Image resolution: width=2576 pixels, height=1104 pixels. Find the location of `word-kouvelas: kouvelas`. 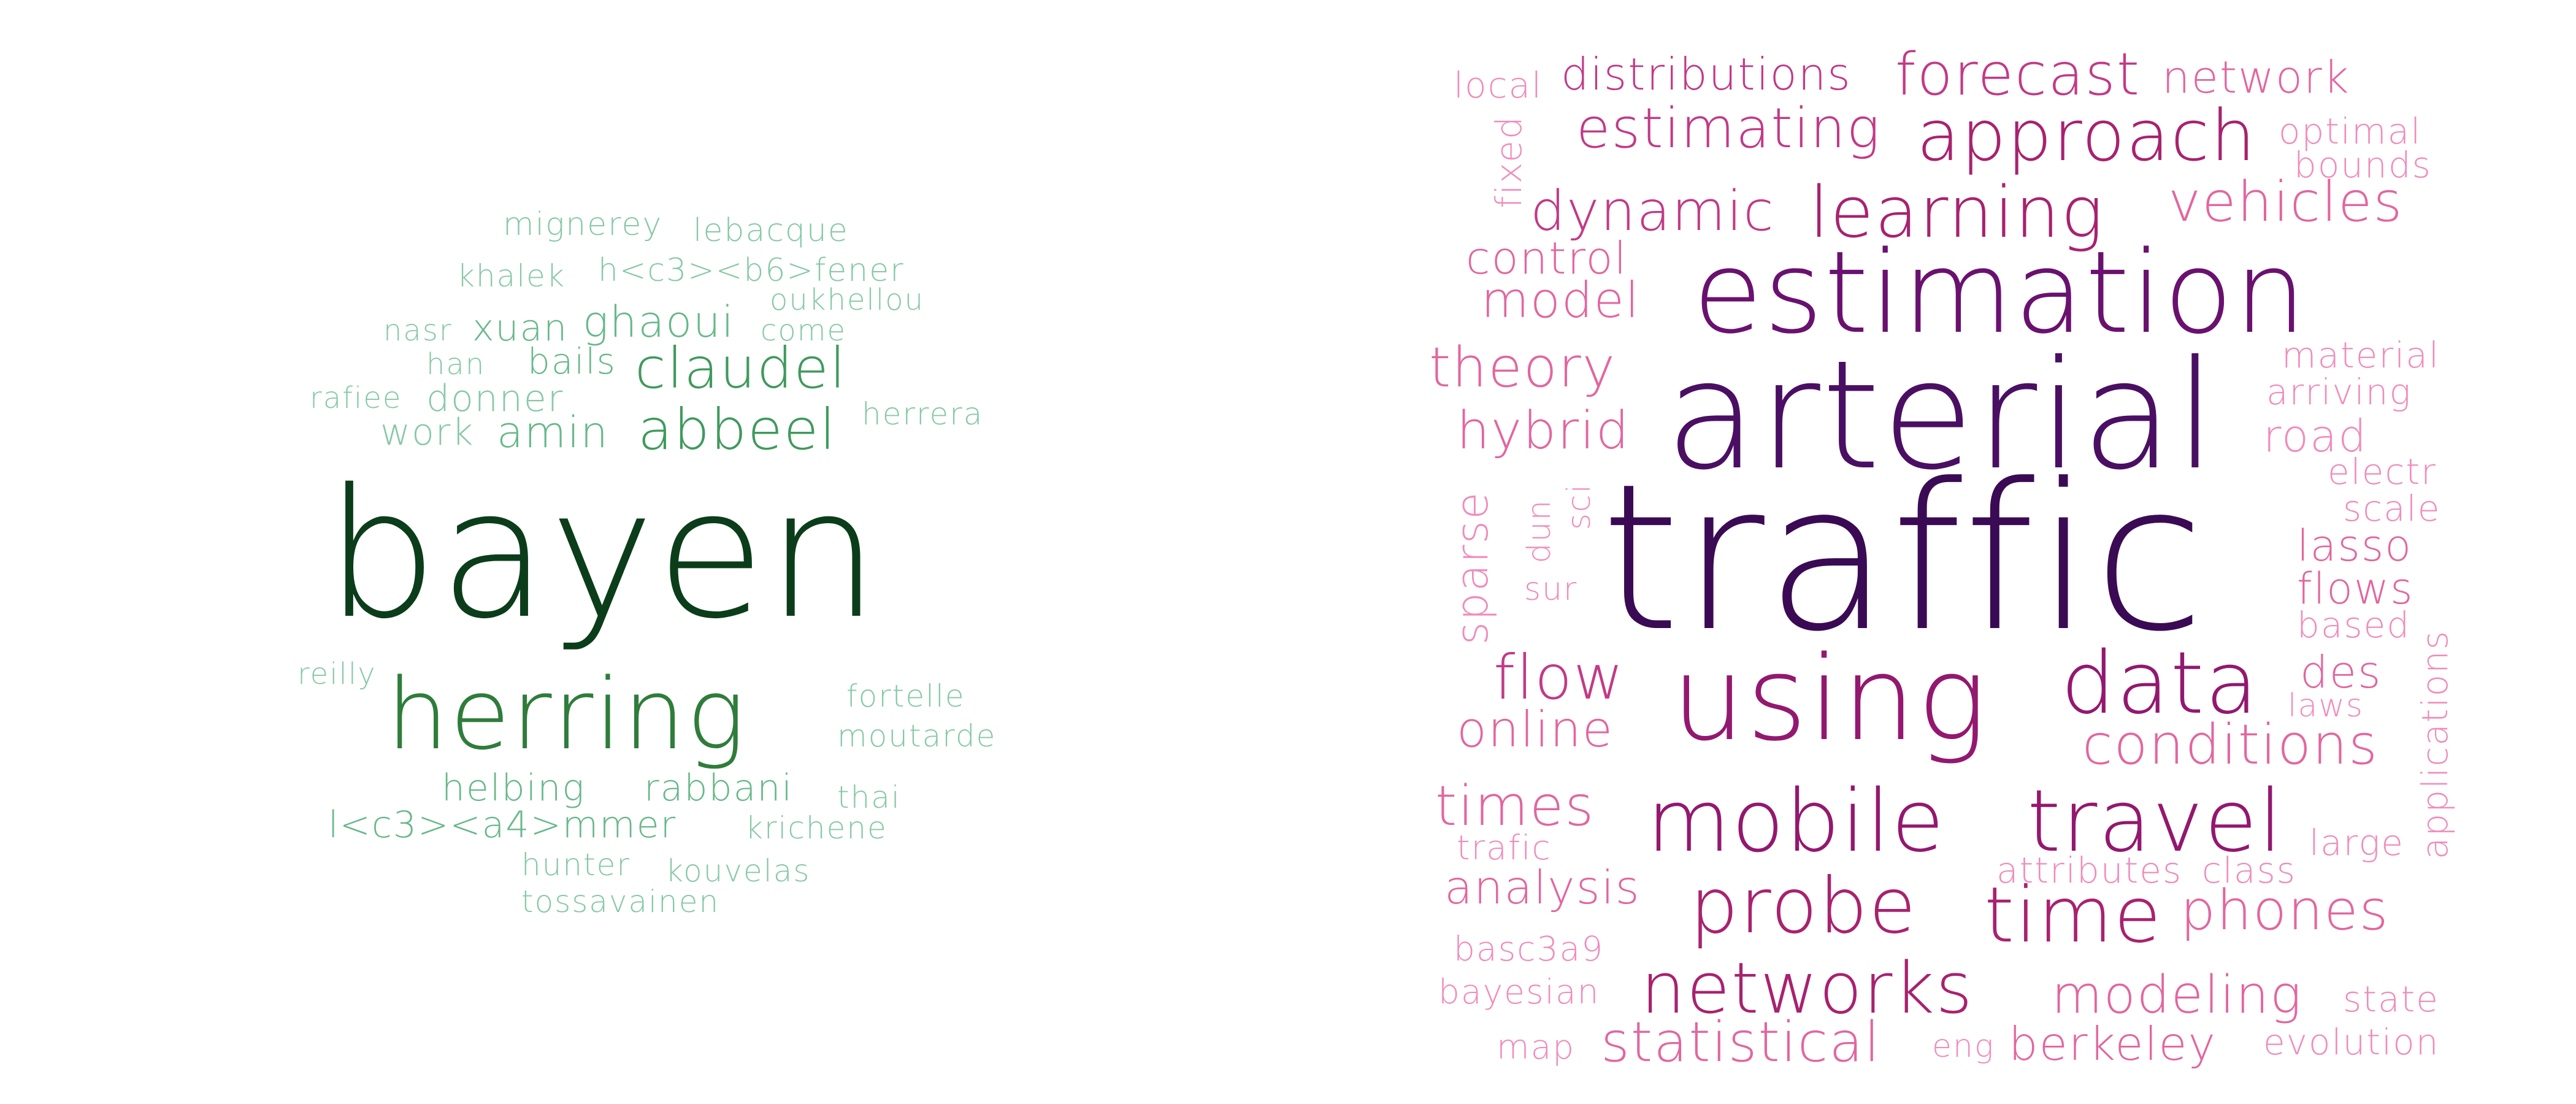

word-kouvelas: kouvelas is located at coordinates (738, 871).